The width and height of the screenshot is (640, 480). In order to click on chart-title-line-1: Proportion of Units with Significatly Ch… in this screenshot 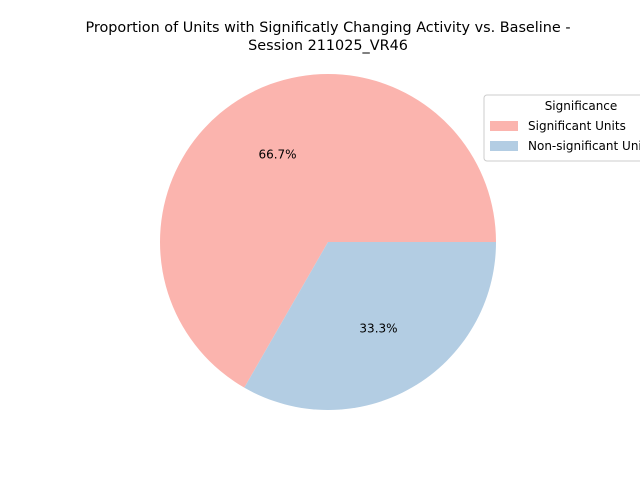, I will do `click(327, 28)`.